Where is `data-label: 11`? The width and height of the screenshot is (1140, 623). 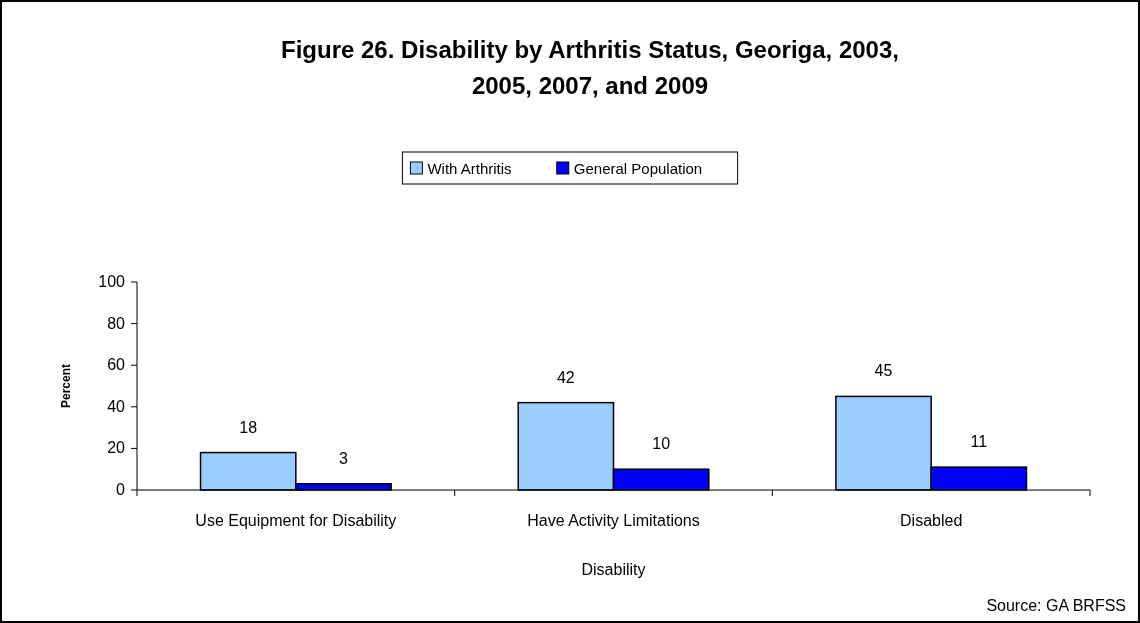 data-label: 11 is located at coordinates (979, 442).